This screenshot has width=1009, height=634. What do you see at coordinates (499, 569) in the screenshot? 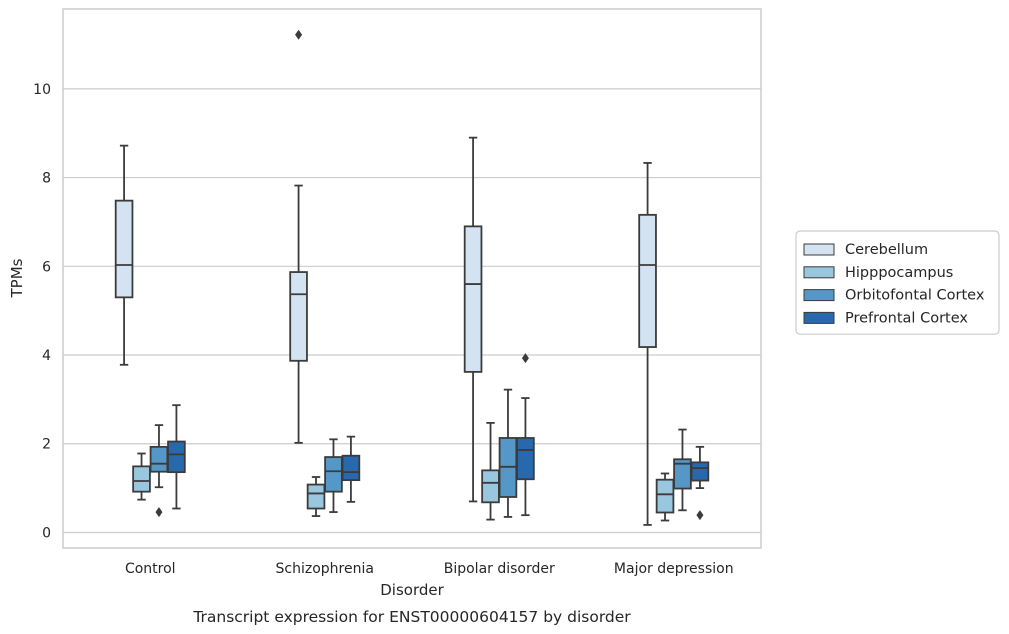
I see `x-tick-label: Bipolar disorder` at bounding box center [499, 569].